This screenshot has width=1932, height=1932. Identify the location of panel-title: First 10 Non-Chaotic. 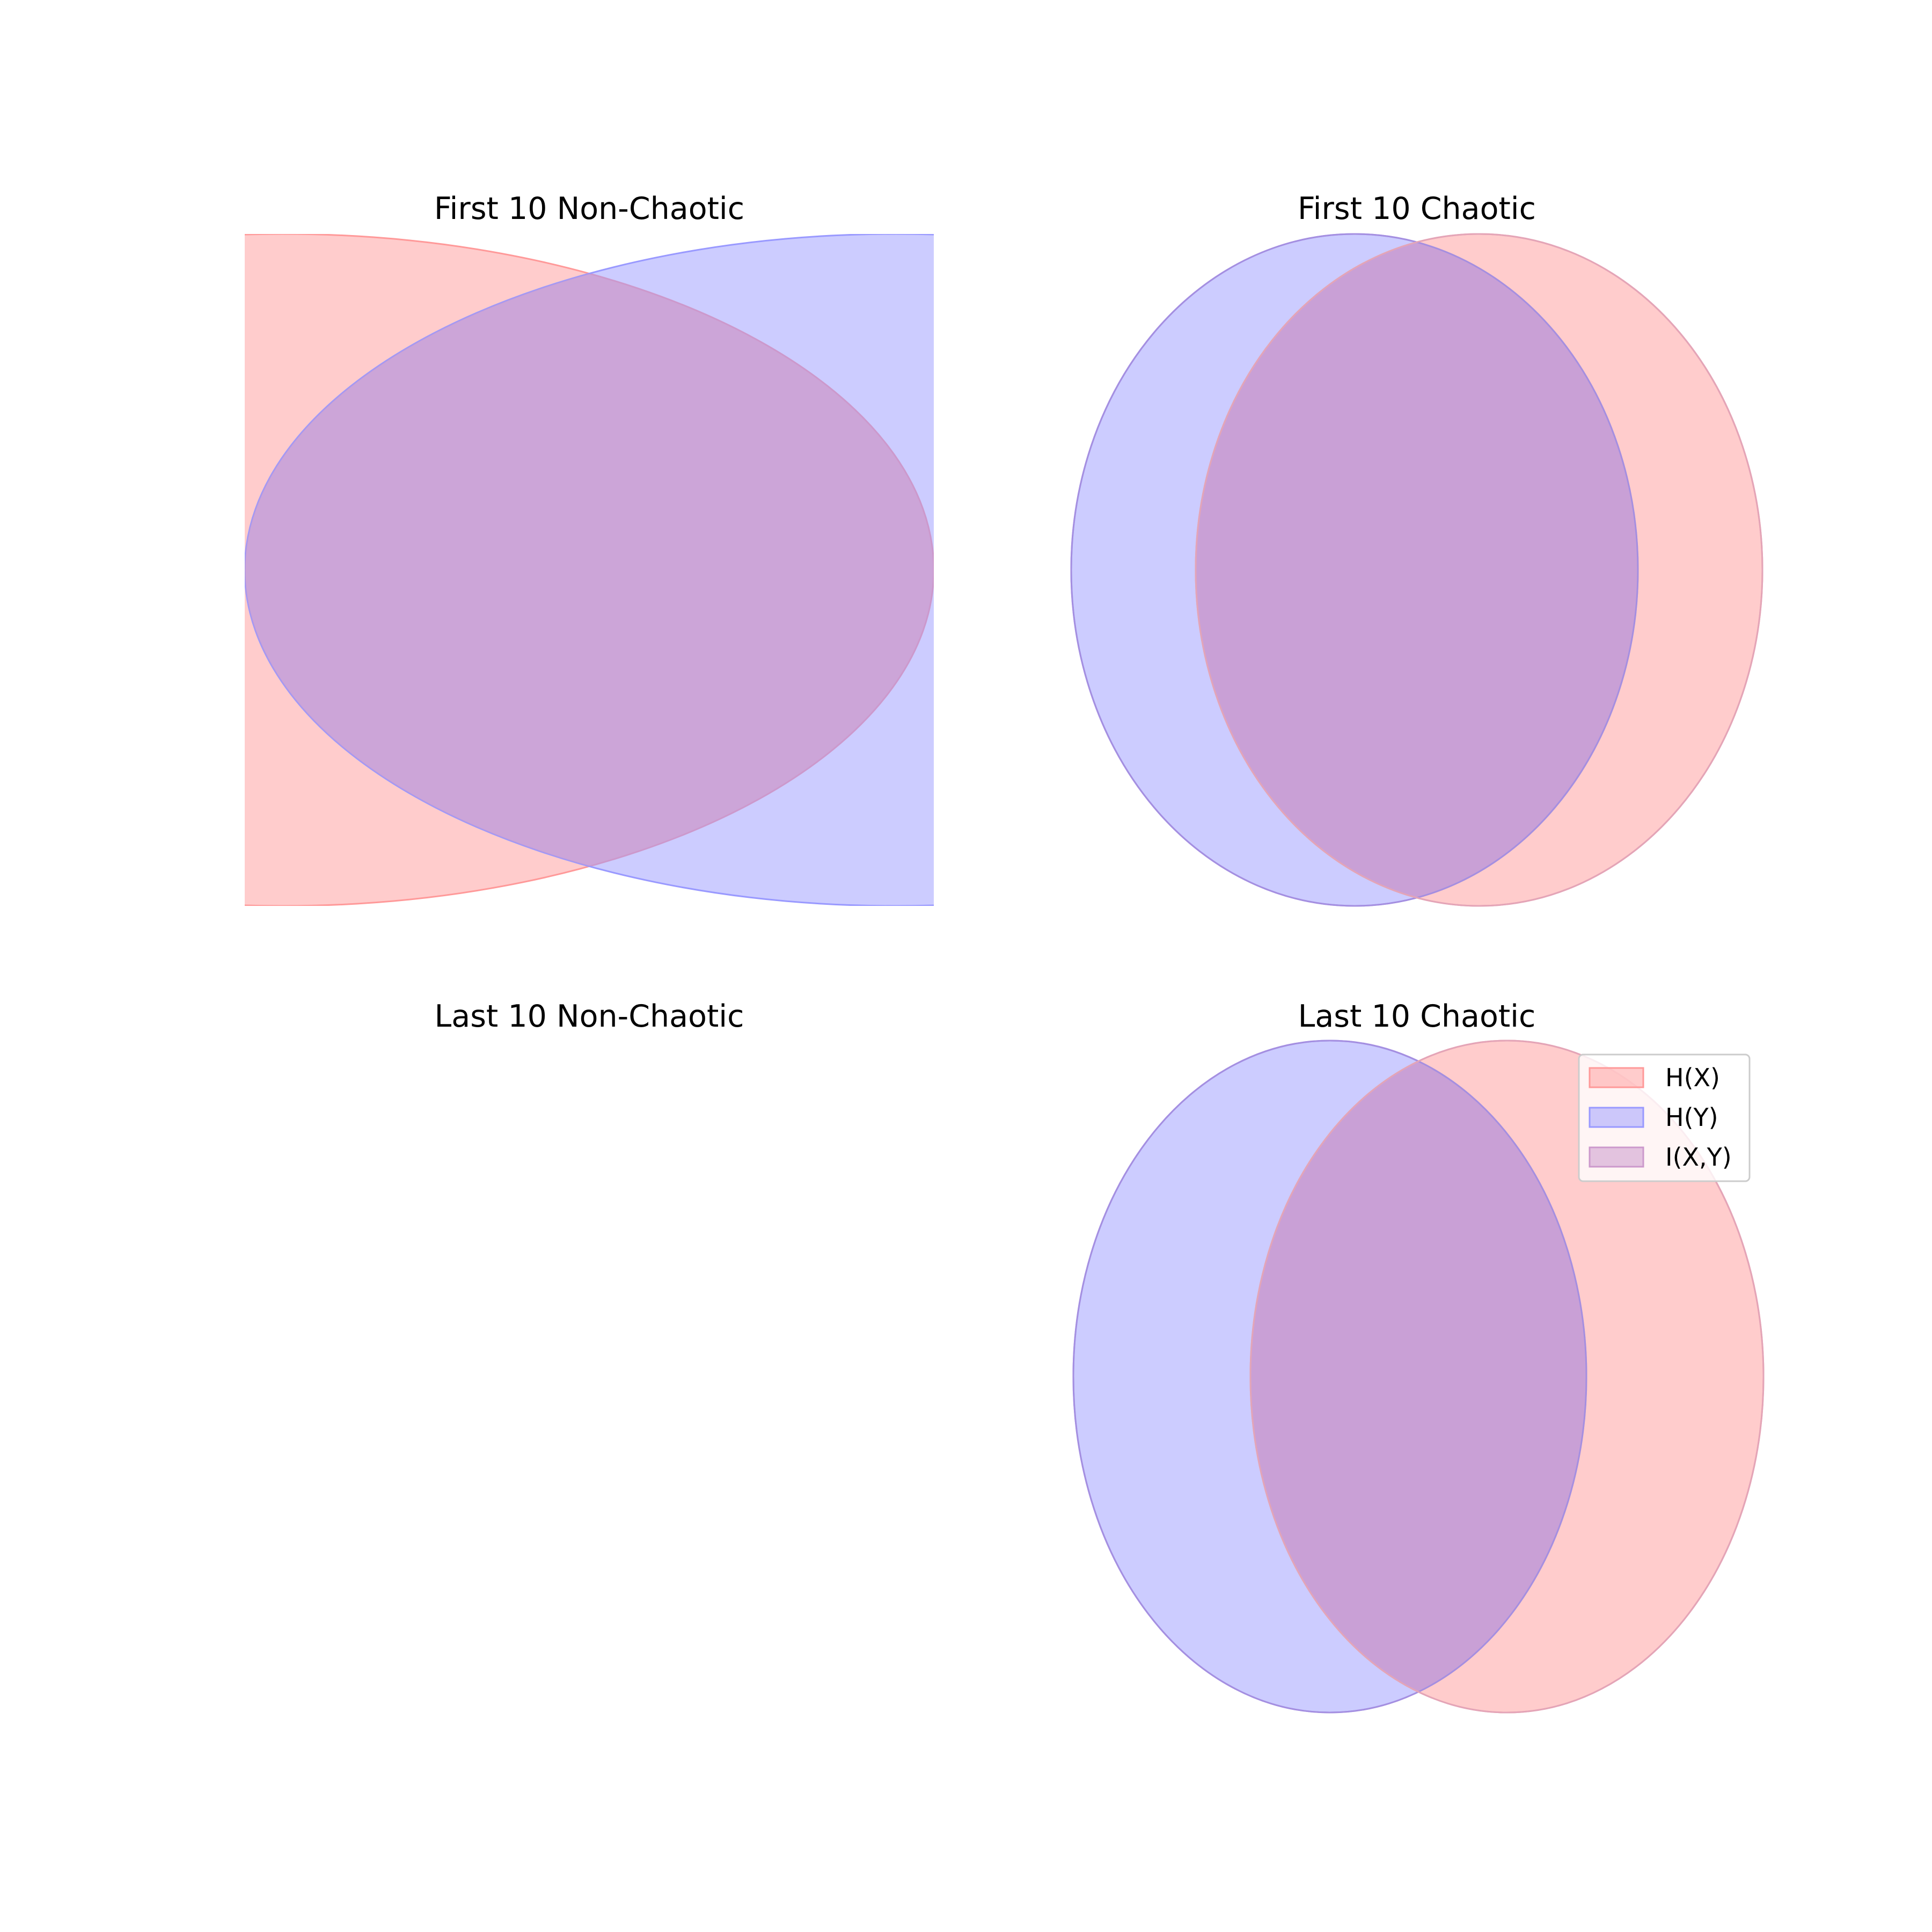
(589, 208).